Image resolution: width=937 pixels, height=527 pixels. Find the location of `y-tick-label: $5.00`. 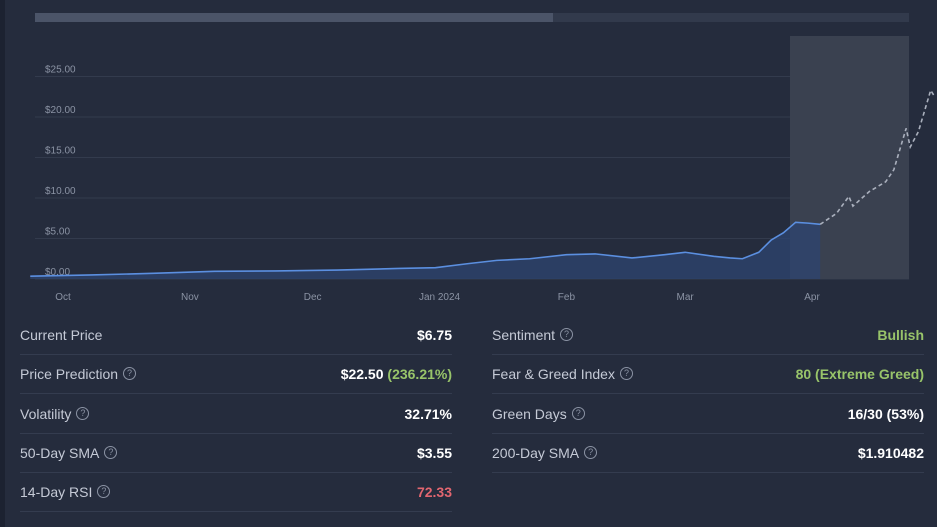

y-tick-label: $5.00 is located at coordinates (57, 232).